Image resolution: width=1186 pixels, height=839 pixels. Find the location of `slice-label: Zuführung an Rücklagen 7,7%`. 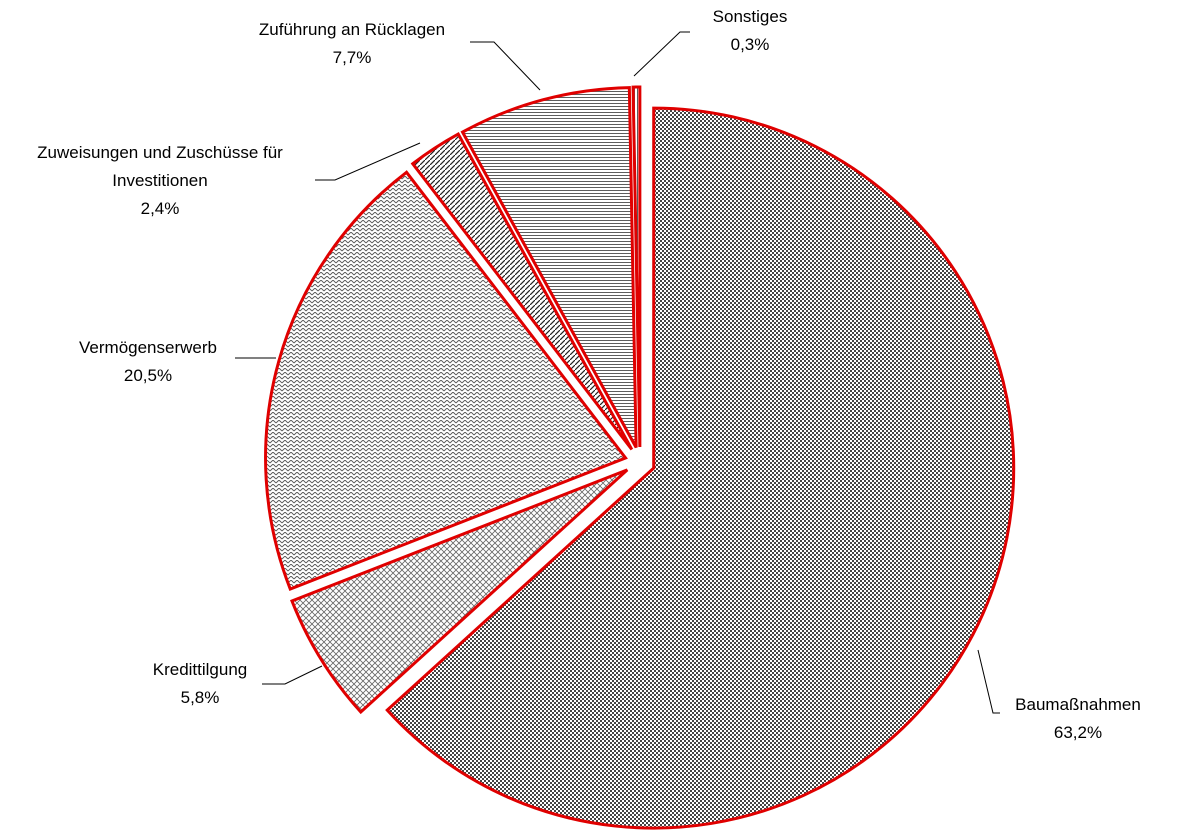

slice-label: Zuführung an Rücklagen 7,7% is located at coordinates (352, 44).